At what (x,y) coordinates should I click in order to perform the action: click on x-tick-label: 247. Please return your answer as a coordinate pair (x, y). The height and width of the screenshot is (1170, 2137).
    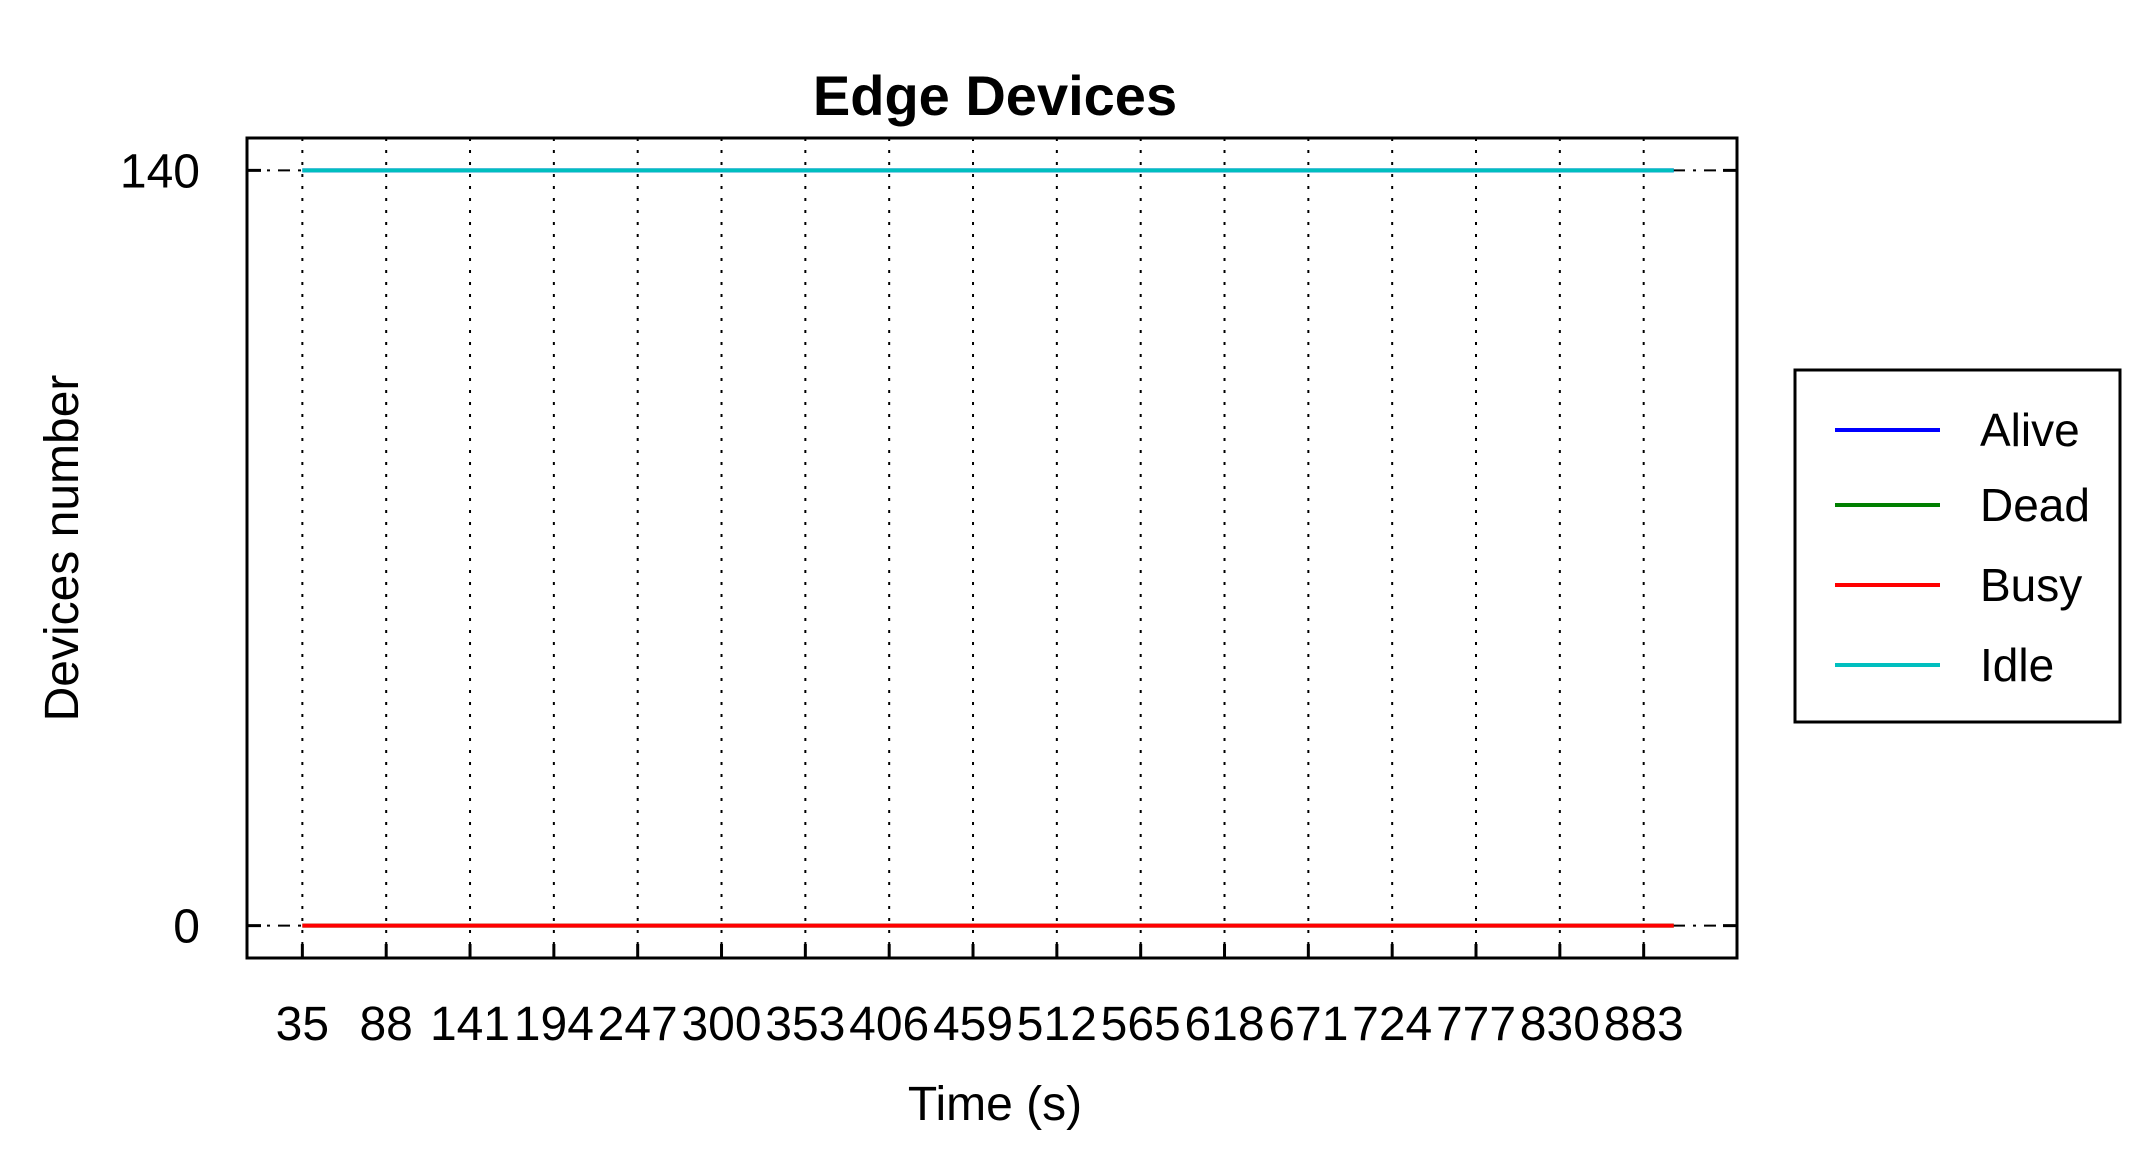
    Looking at the image, I should click on (638, 1024).